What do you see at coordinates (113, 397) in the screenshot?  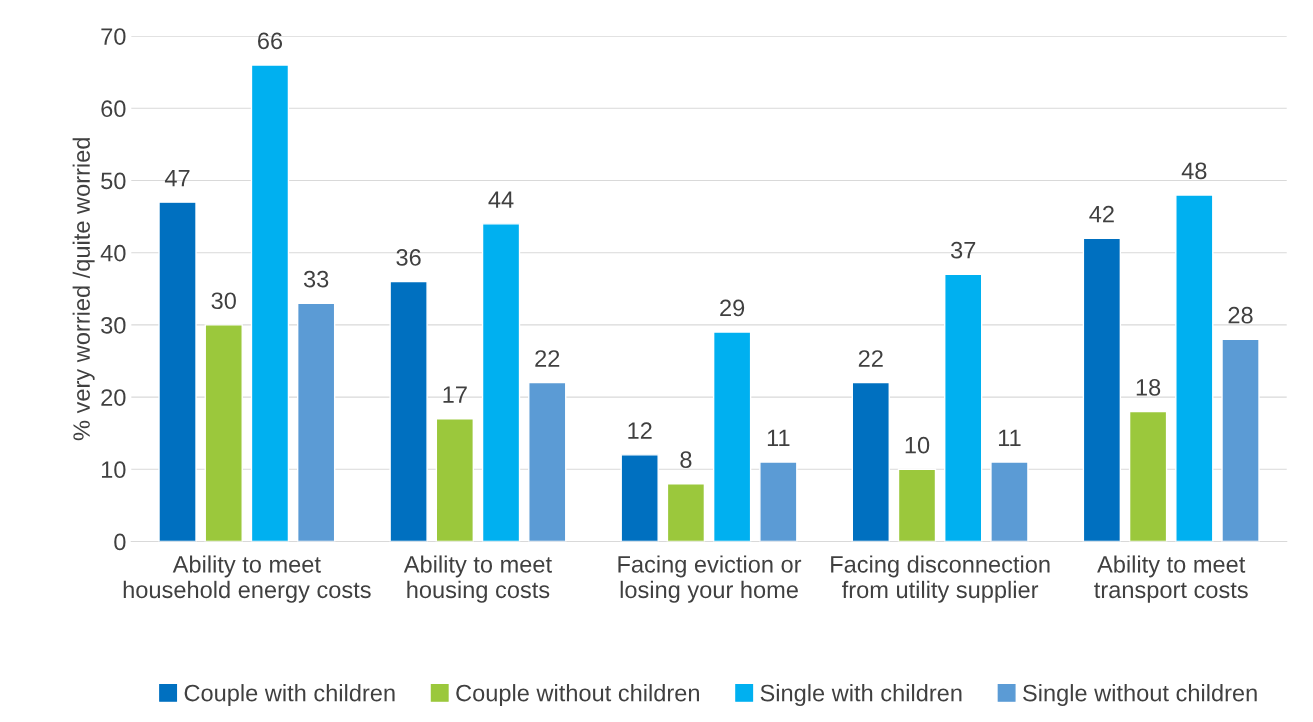 I see `y-tick-label: 20` at bounding box center [113, 397].